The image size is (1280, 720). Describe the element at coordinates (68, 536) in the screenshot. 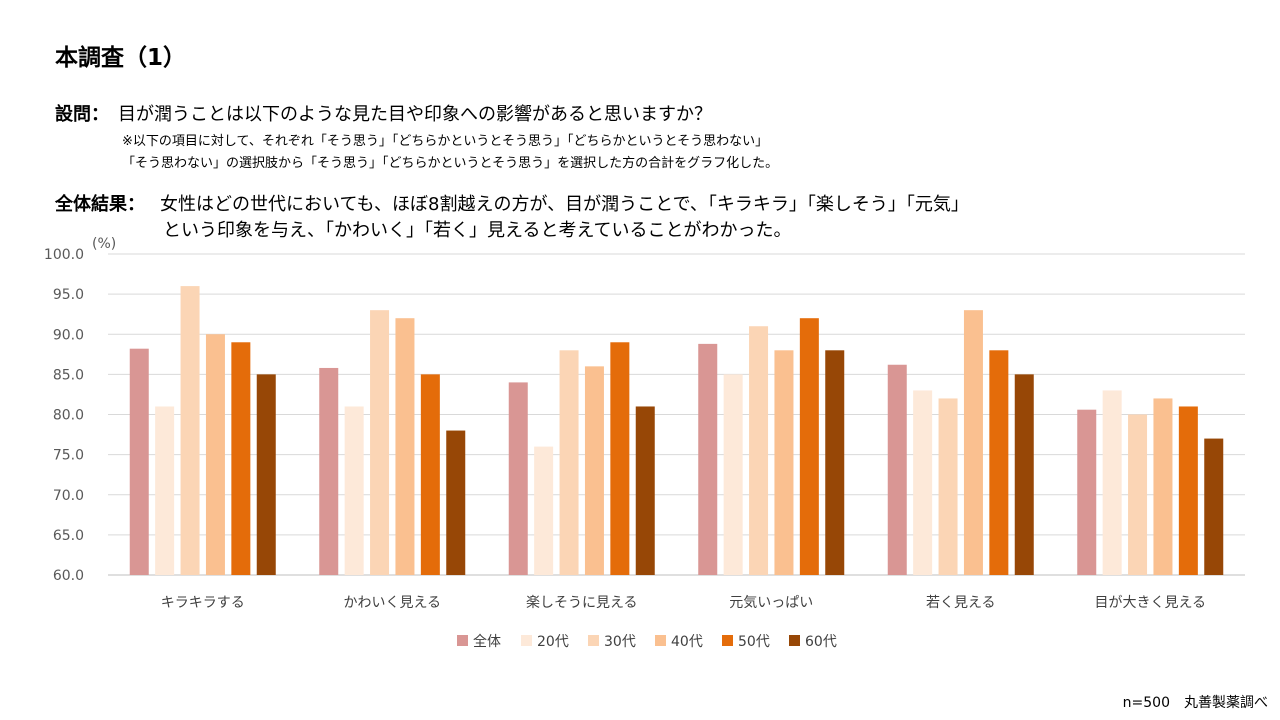

I see `y-tick-label: 65.0` at that location.